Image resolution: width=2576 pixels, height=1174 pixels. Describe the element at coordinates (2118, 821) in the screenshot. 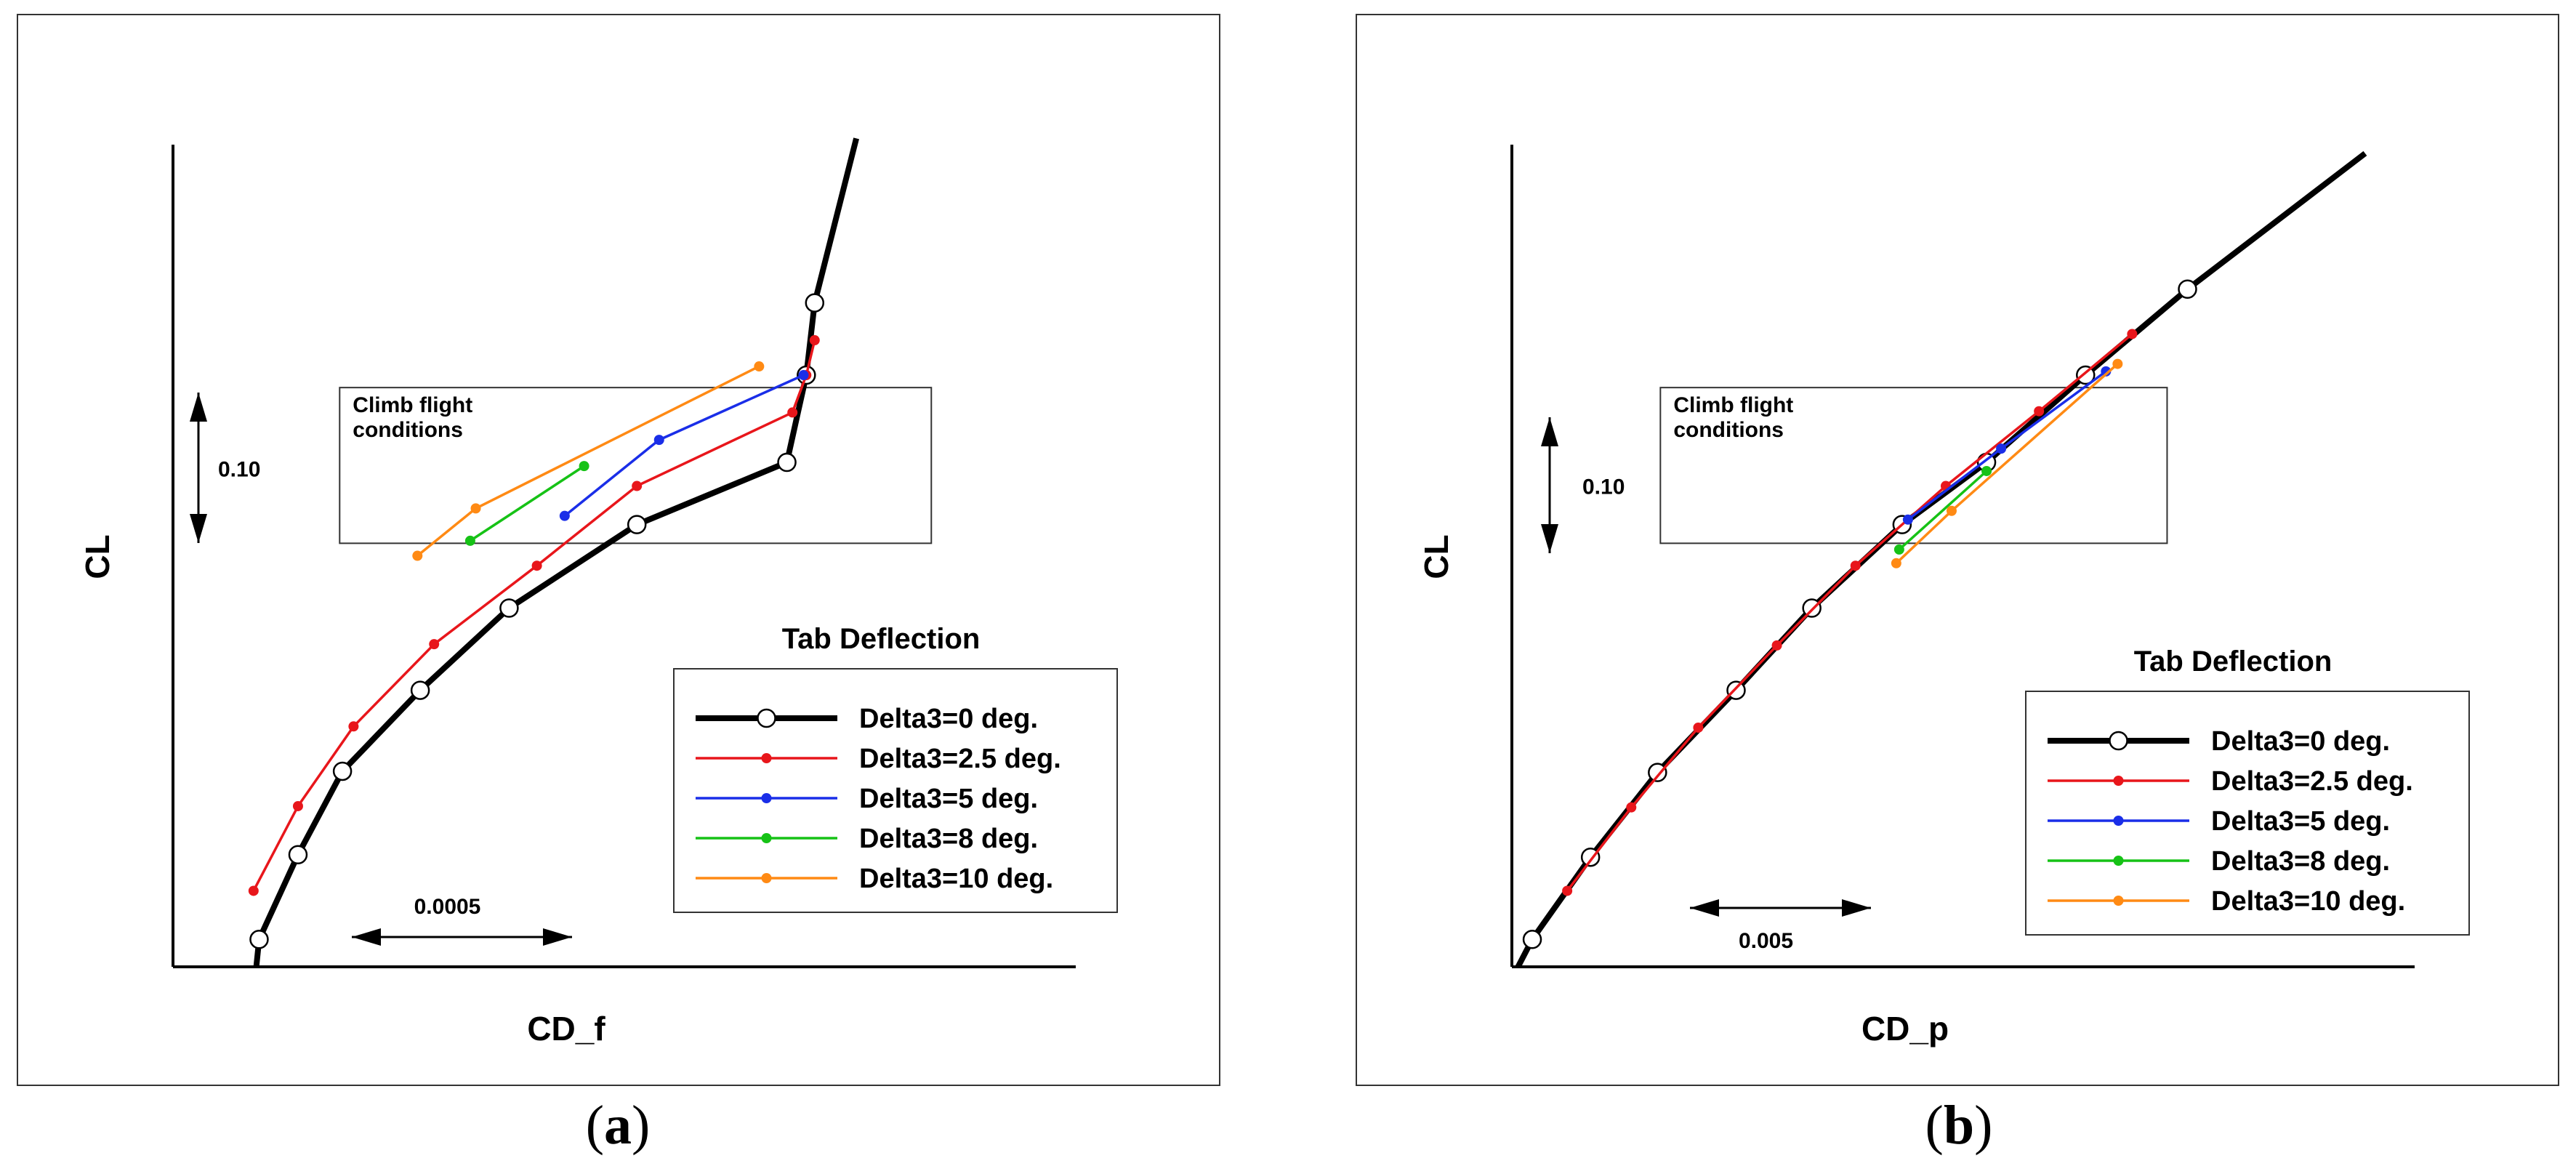

I see `chart-b-legend-marker-delta3-5-deg` at that location.